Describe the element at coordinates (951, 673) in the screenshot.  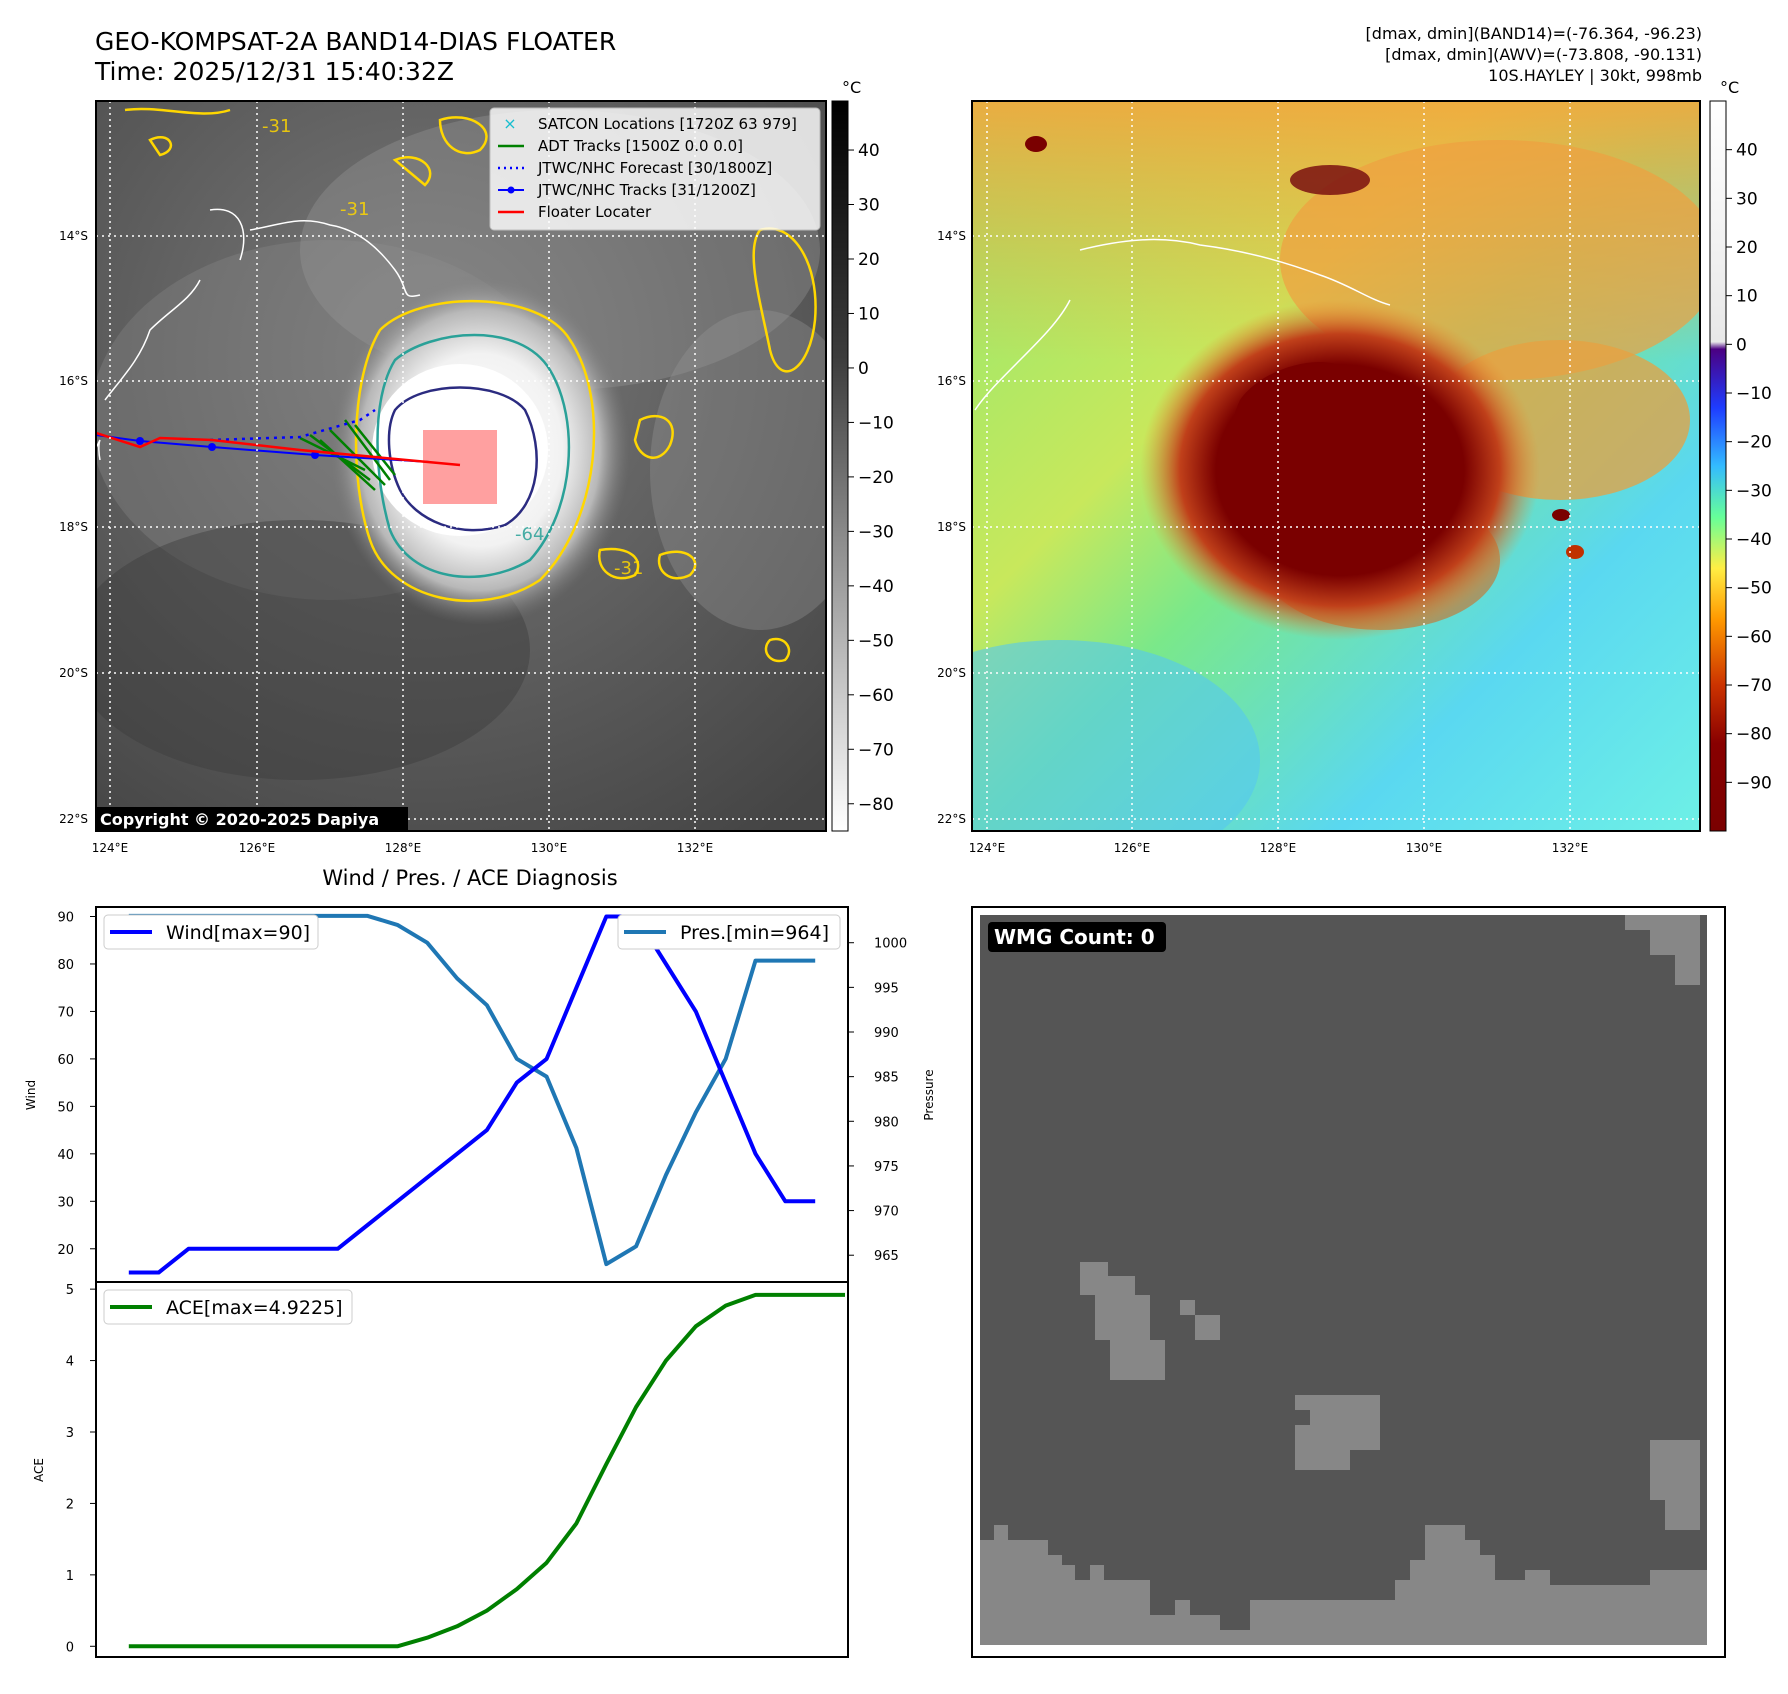
I see `right-lat-label-20s: 20°S` at that location.